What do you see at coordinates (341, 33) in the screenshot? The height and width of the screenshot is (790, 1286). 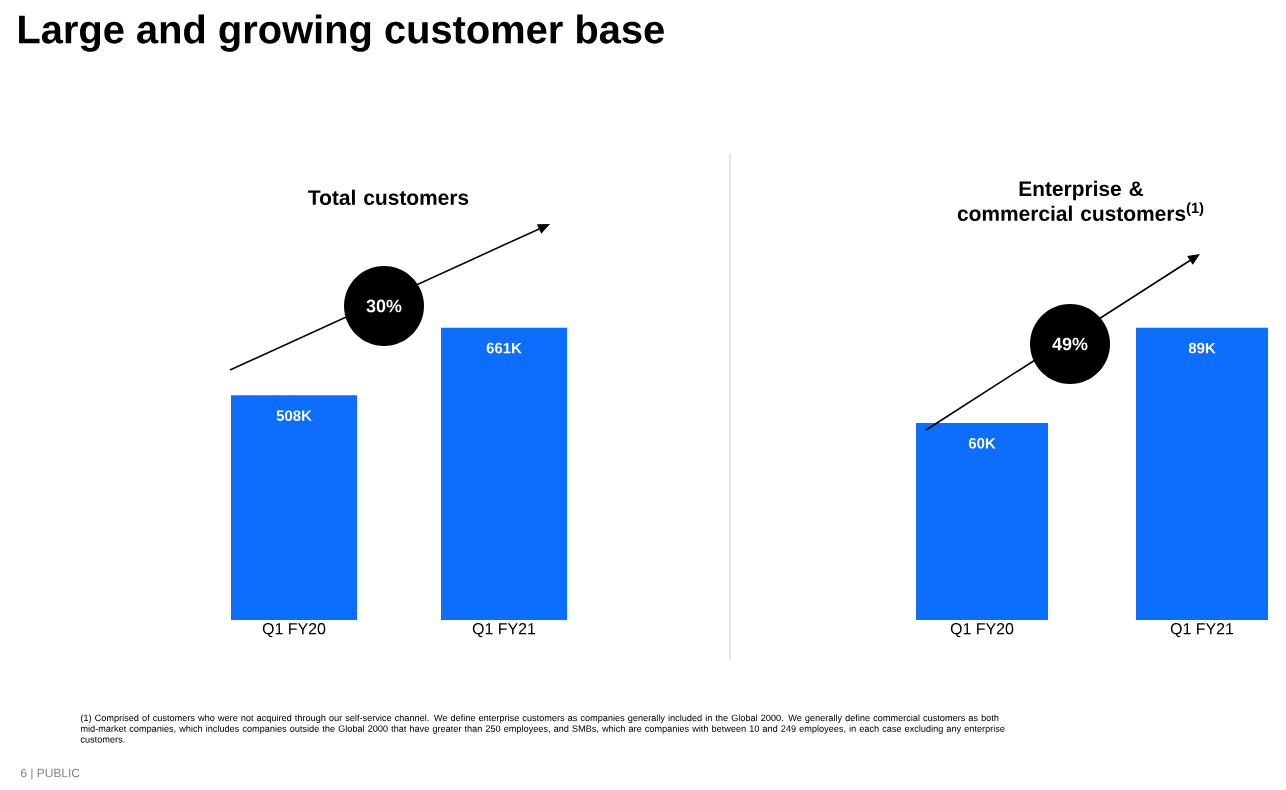 I see `text: Large and growing customer base` at bounding box center [341, 33].